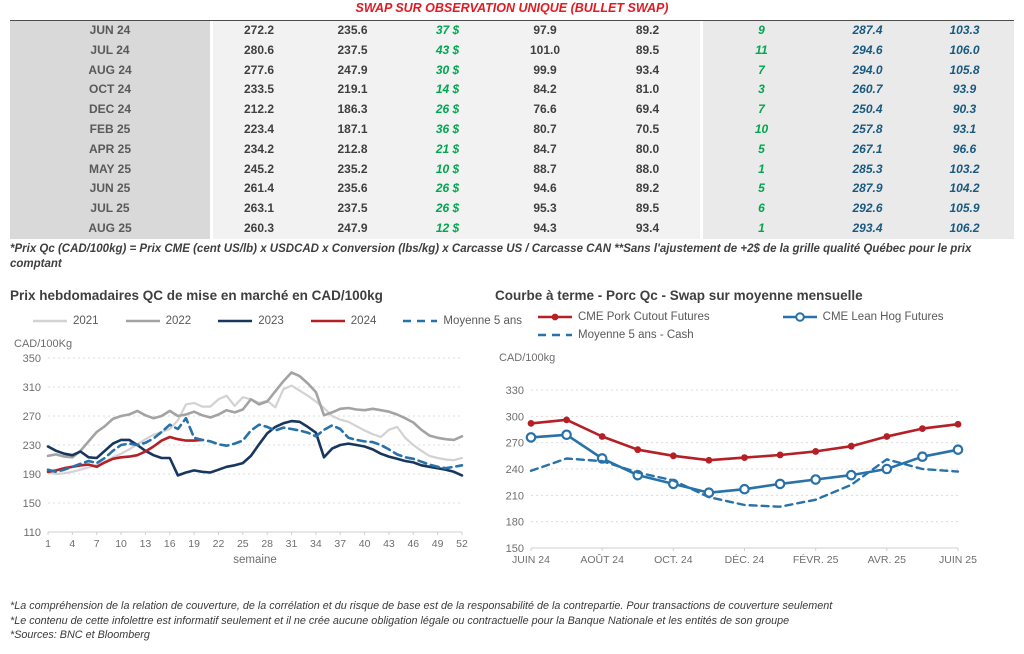 The image size is (1024, 654). I want to click on value-cell: 287.4, so click(867, 31).